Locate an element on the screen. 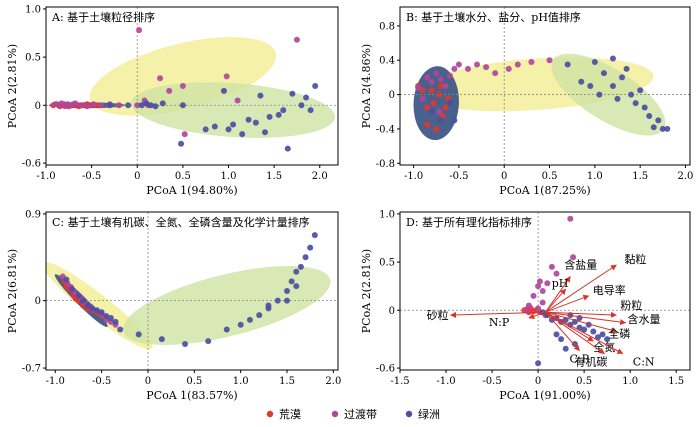 Image resolution: width=700 pixels, height=427 pixels. x-tick-label: -1.0 is located at coordinates (445, 381).